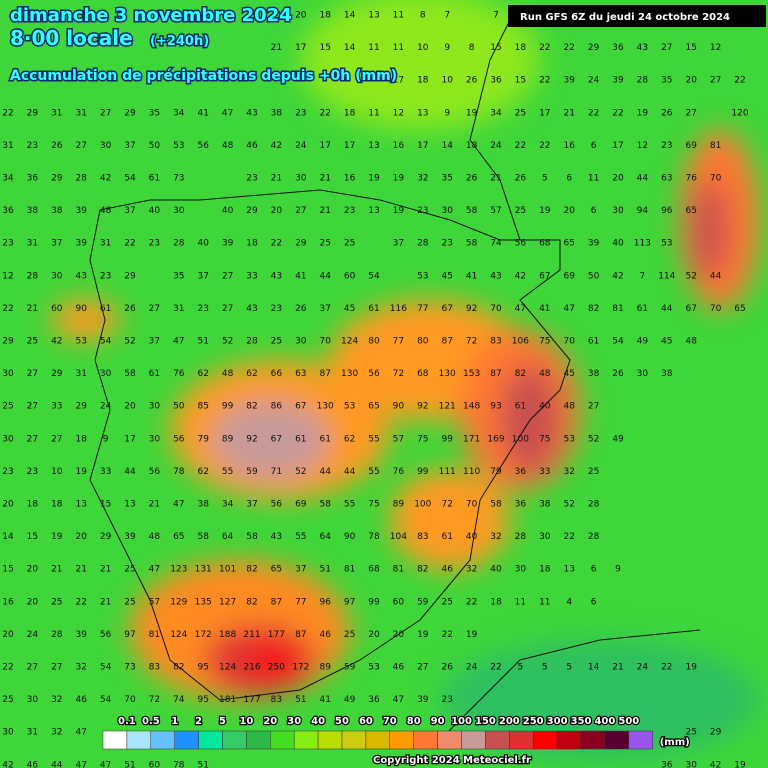  I want to click on grid-value: 49, so click(643, 342).